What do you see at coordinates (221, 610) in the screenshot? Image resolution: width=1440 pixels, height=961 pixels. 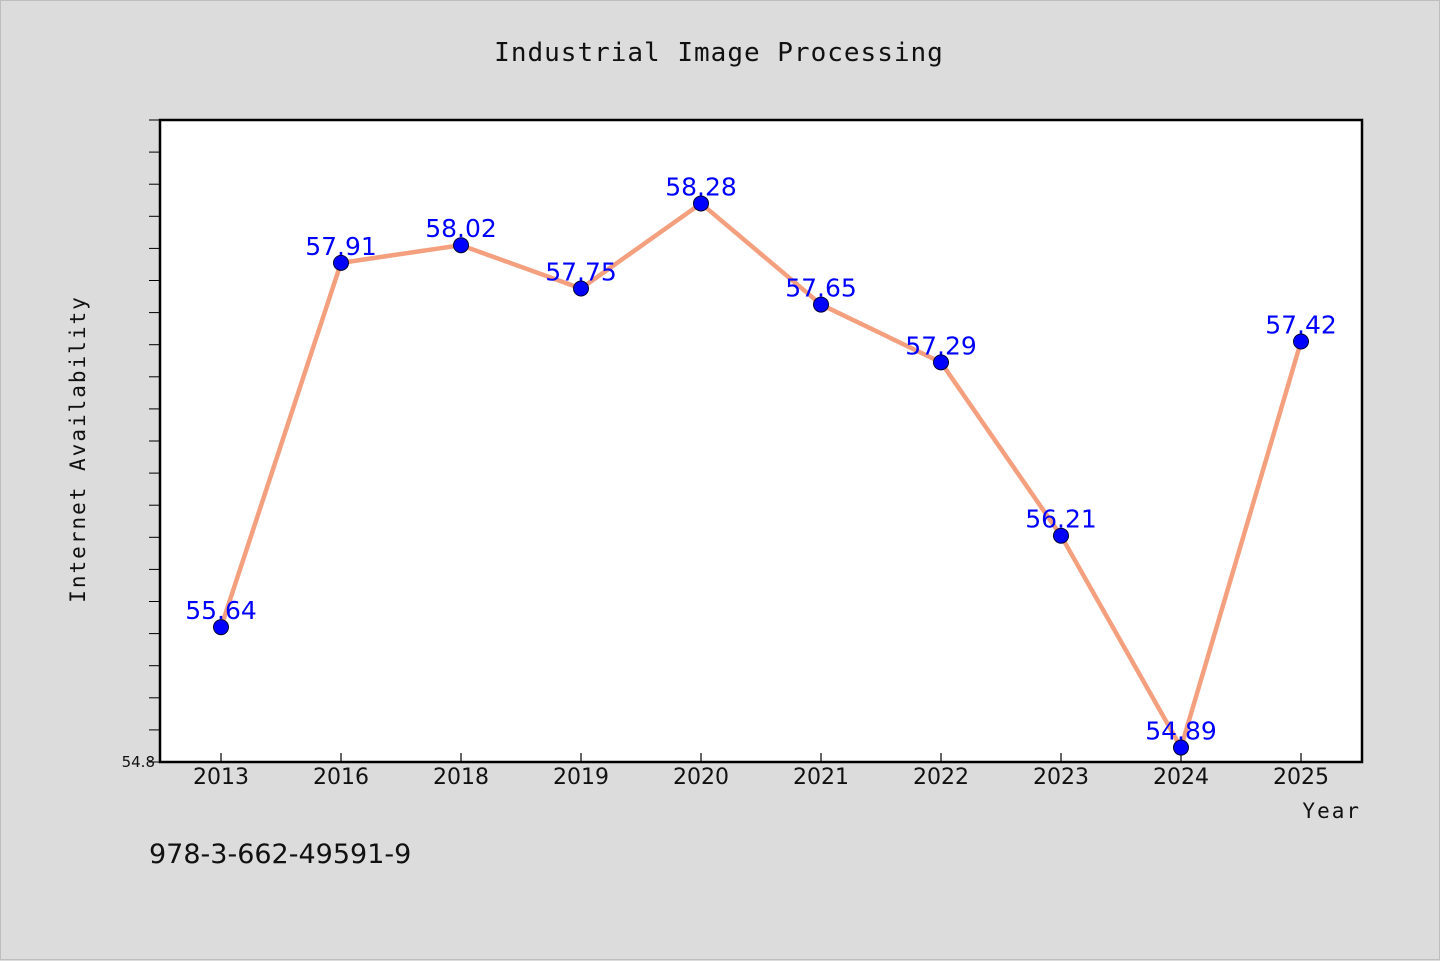 I see `data-label: 55.64` at bounding box center [221, 610].